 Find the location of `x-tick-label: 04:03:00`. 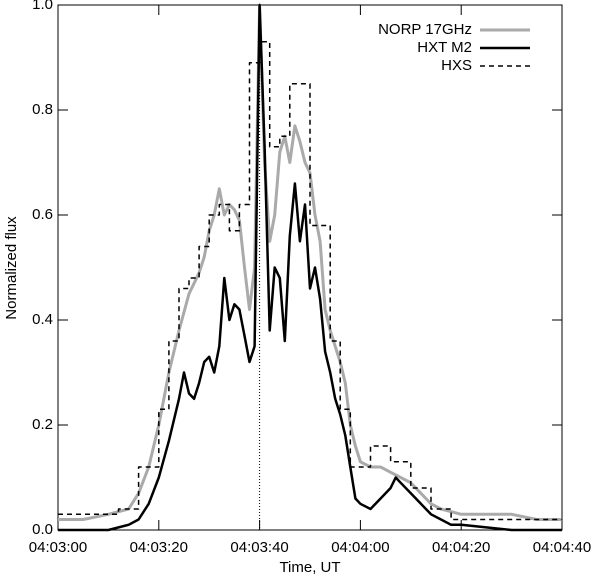

x-tick-label: 04:03:00 is located at coordinates (58, 547).